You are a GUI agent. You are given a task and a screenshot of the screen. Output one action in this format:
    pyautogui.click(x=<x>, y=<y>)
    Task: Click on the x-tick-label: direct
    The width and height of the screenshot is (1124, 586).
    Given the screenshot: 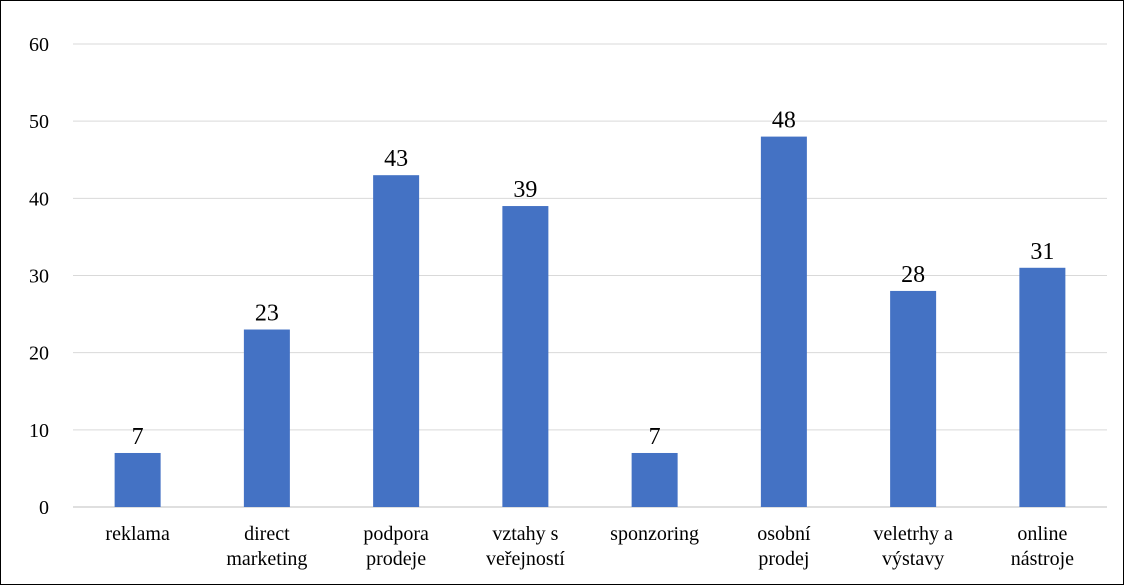 What is the action you would take?
    pyautogui.click(x=267, y=534)
    